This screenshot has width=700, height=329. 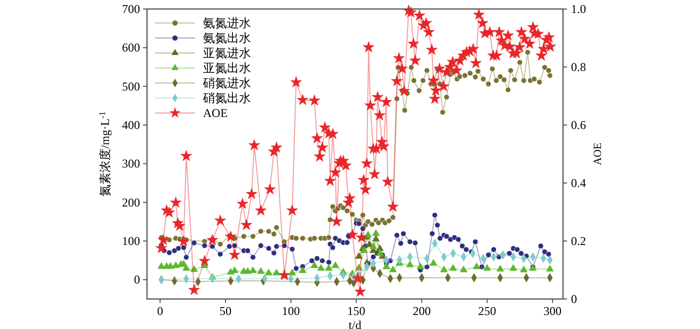 I want to click on legend-label: 氨氮进水, so click(x=227, y=23).